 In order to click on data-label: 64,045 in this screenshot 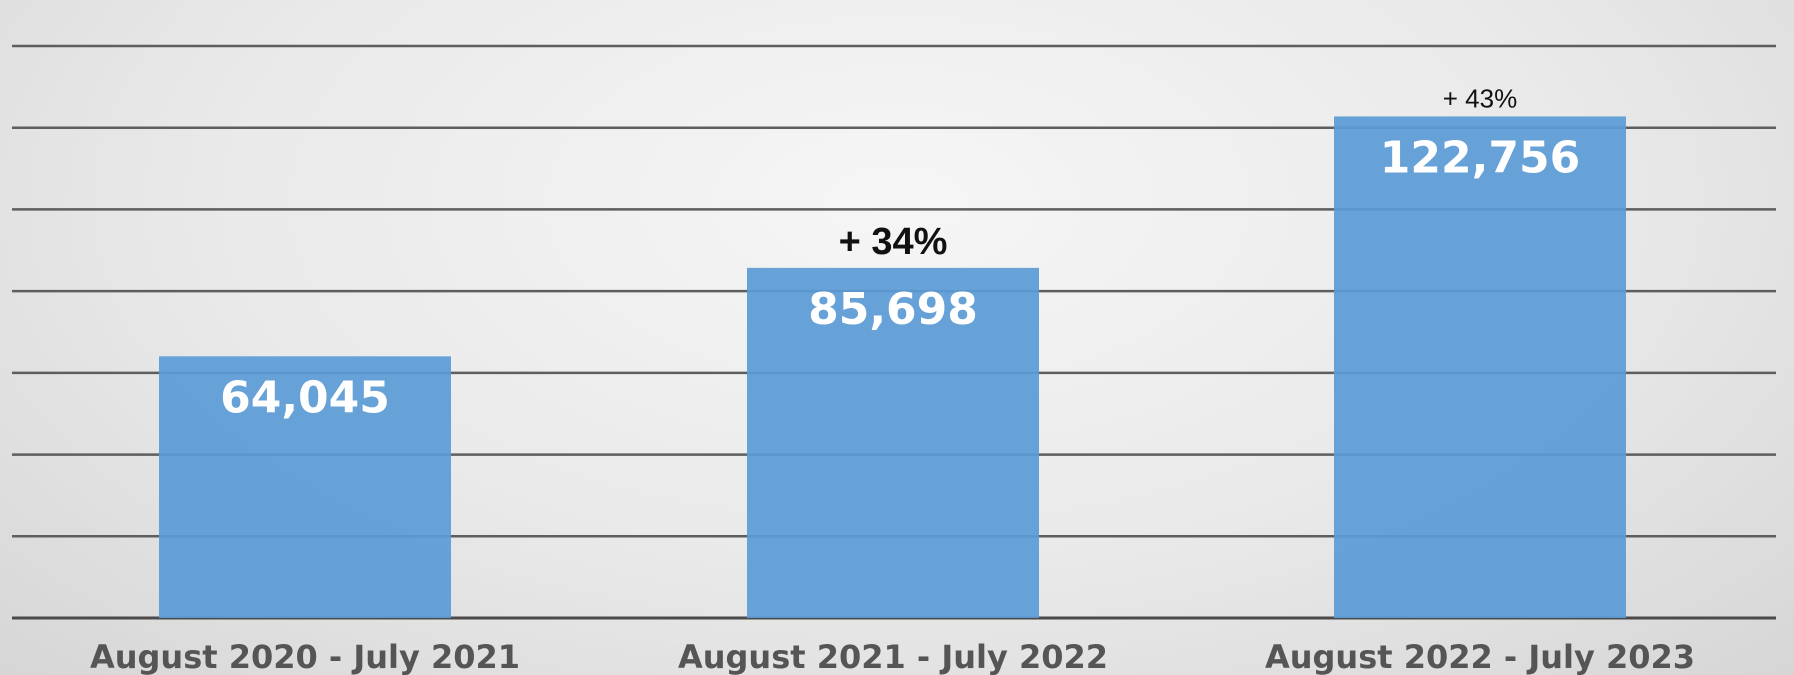, I will do `click(305, 397)`.